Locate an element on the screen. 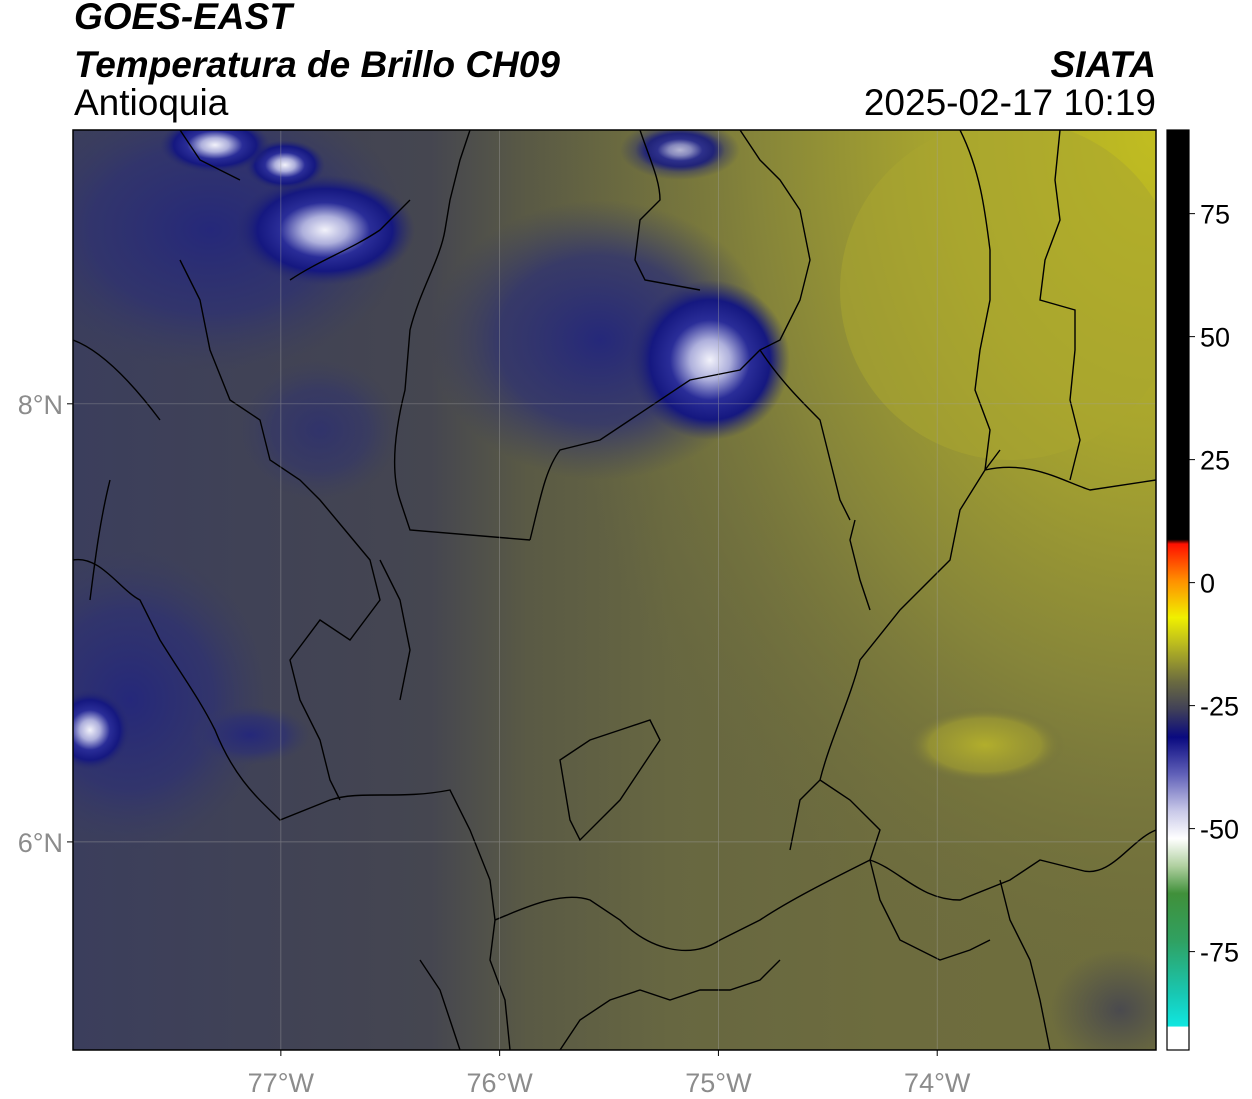 This screenshot has width=1252, height=1099. agency-label: SIATA is located at coordinates (1103, 64).